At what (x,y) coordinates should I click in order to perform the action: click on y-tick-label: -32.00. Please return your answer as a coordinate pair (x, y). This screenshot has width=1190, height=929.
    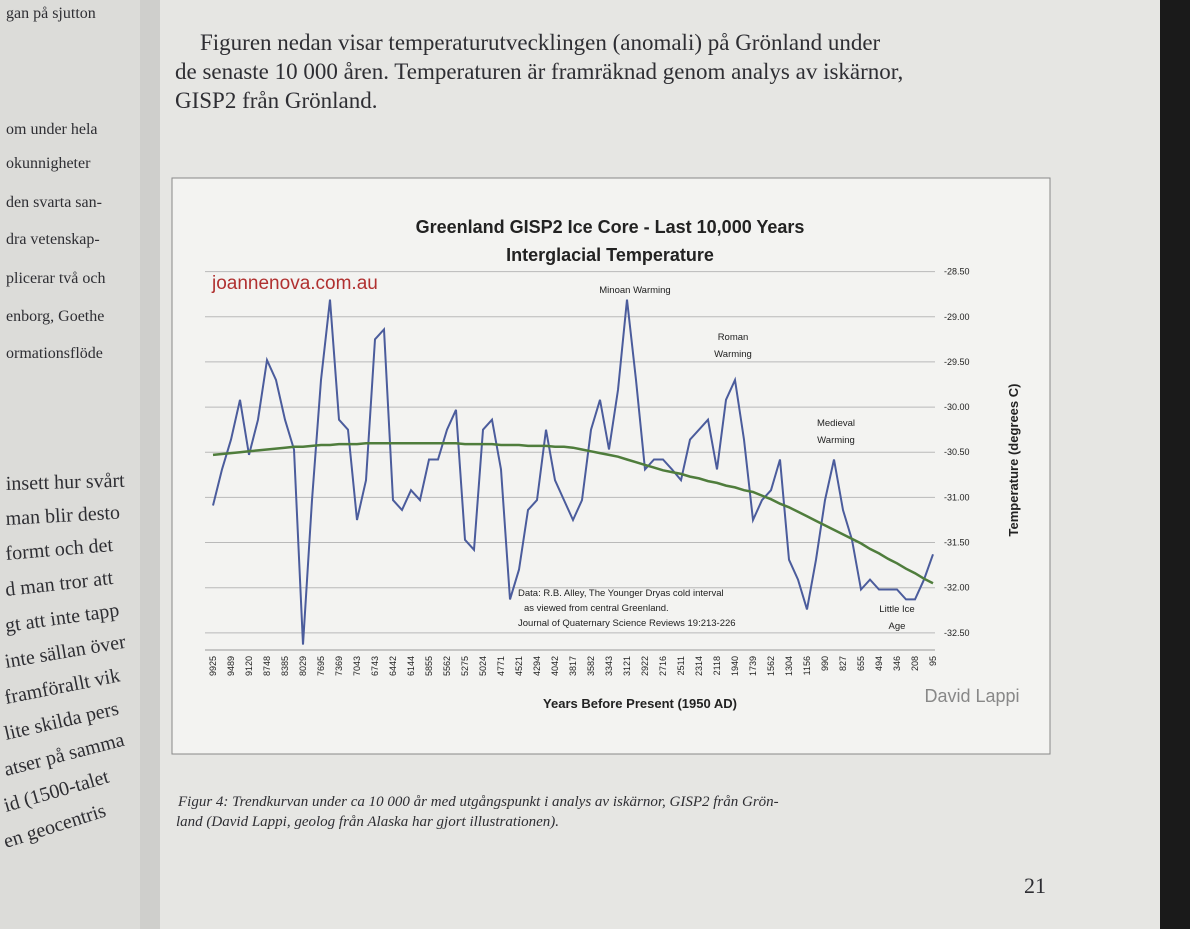
    Looking at the image, I should click on (957, 588).